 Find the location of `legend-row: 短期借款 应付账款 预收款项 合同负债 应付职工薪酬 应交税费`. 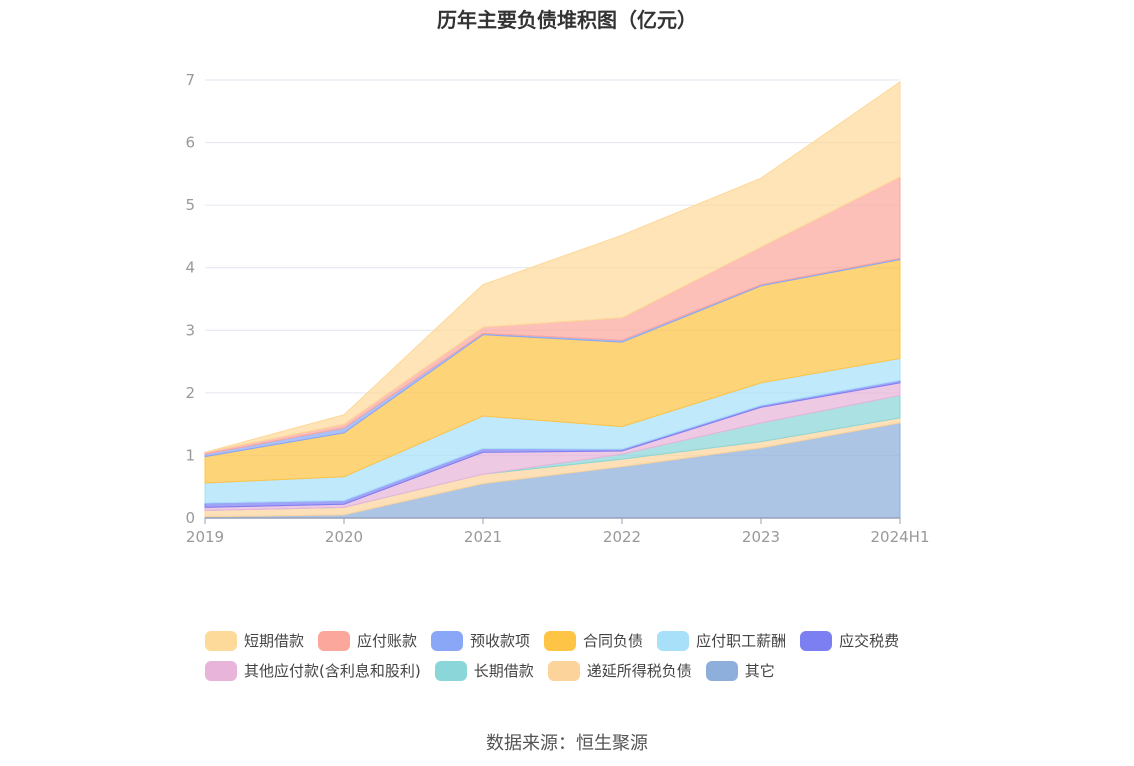

legend-row: 短期借款 应付账款 预收款项 合同负债 应付职工薪酬 应交税费 is located at coordinates (585, 640).